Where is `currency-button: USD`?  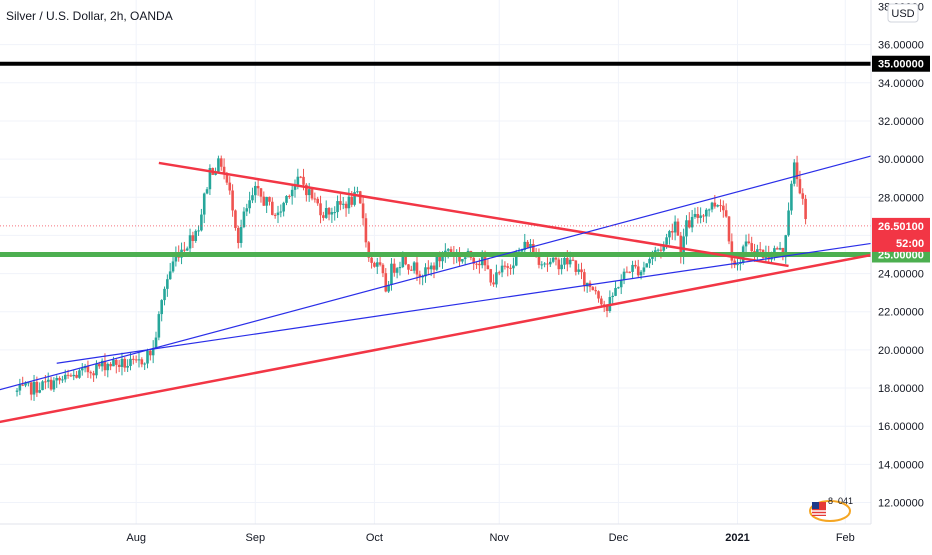 currency-button: USD is located at coordinates (903, 13).